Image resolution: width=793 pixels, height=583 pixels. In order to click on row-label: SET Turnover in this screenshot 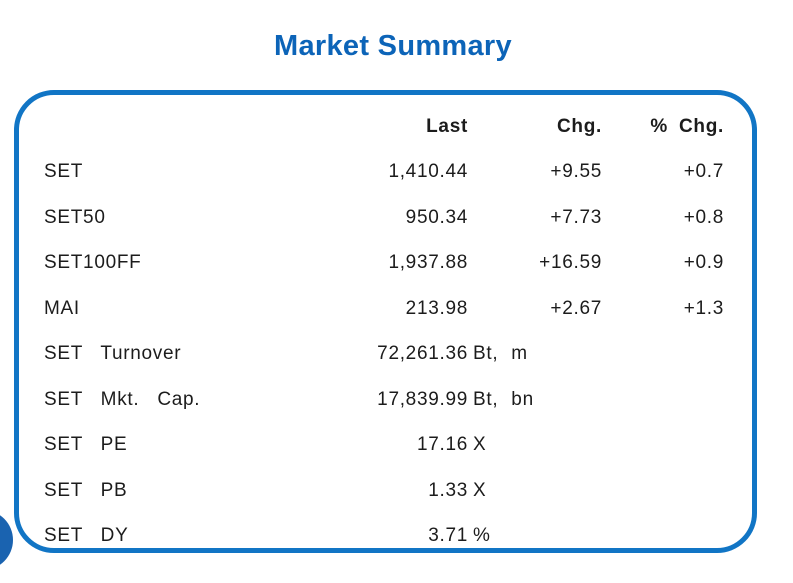, I will do `click(113, 353)`.